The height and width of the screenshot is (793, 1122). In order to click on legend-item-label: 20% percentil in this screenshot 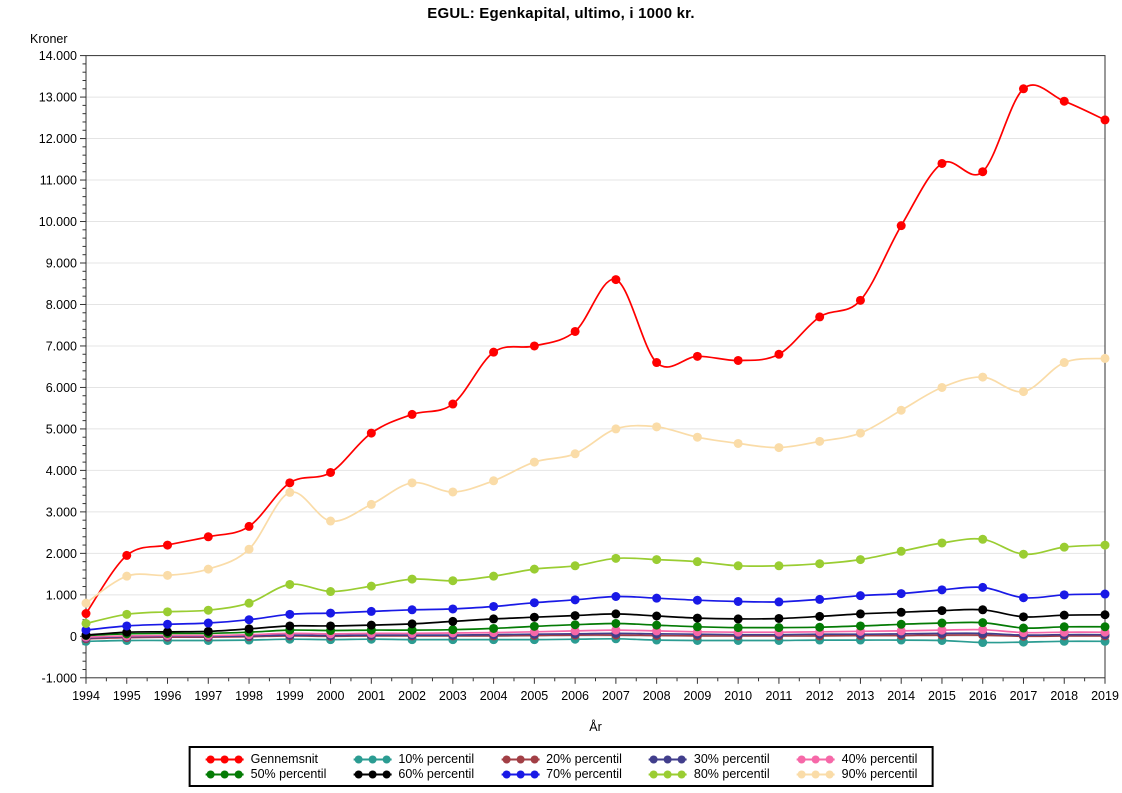, I will do `click(584, 759)`.